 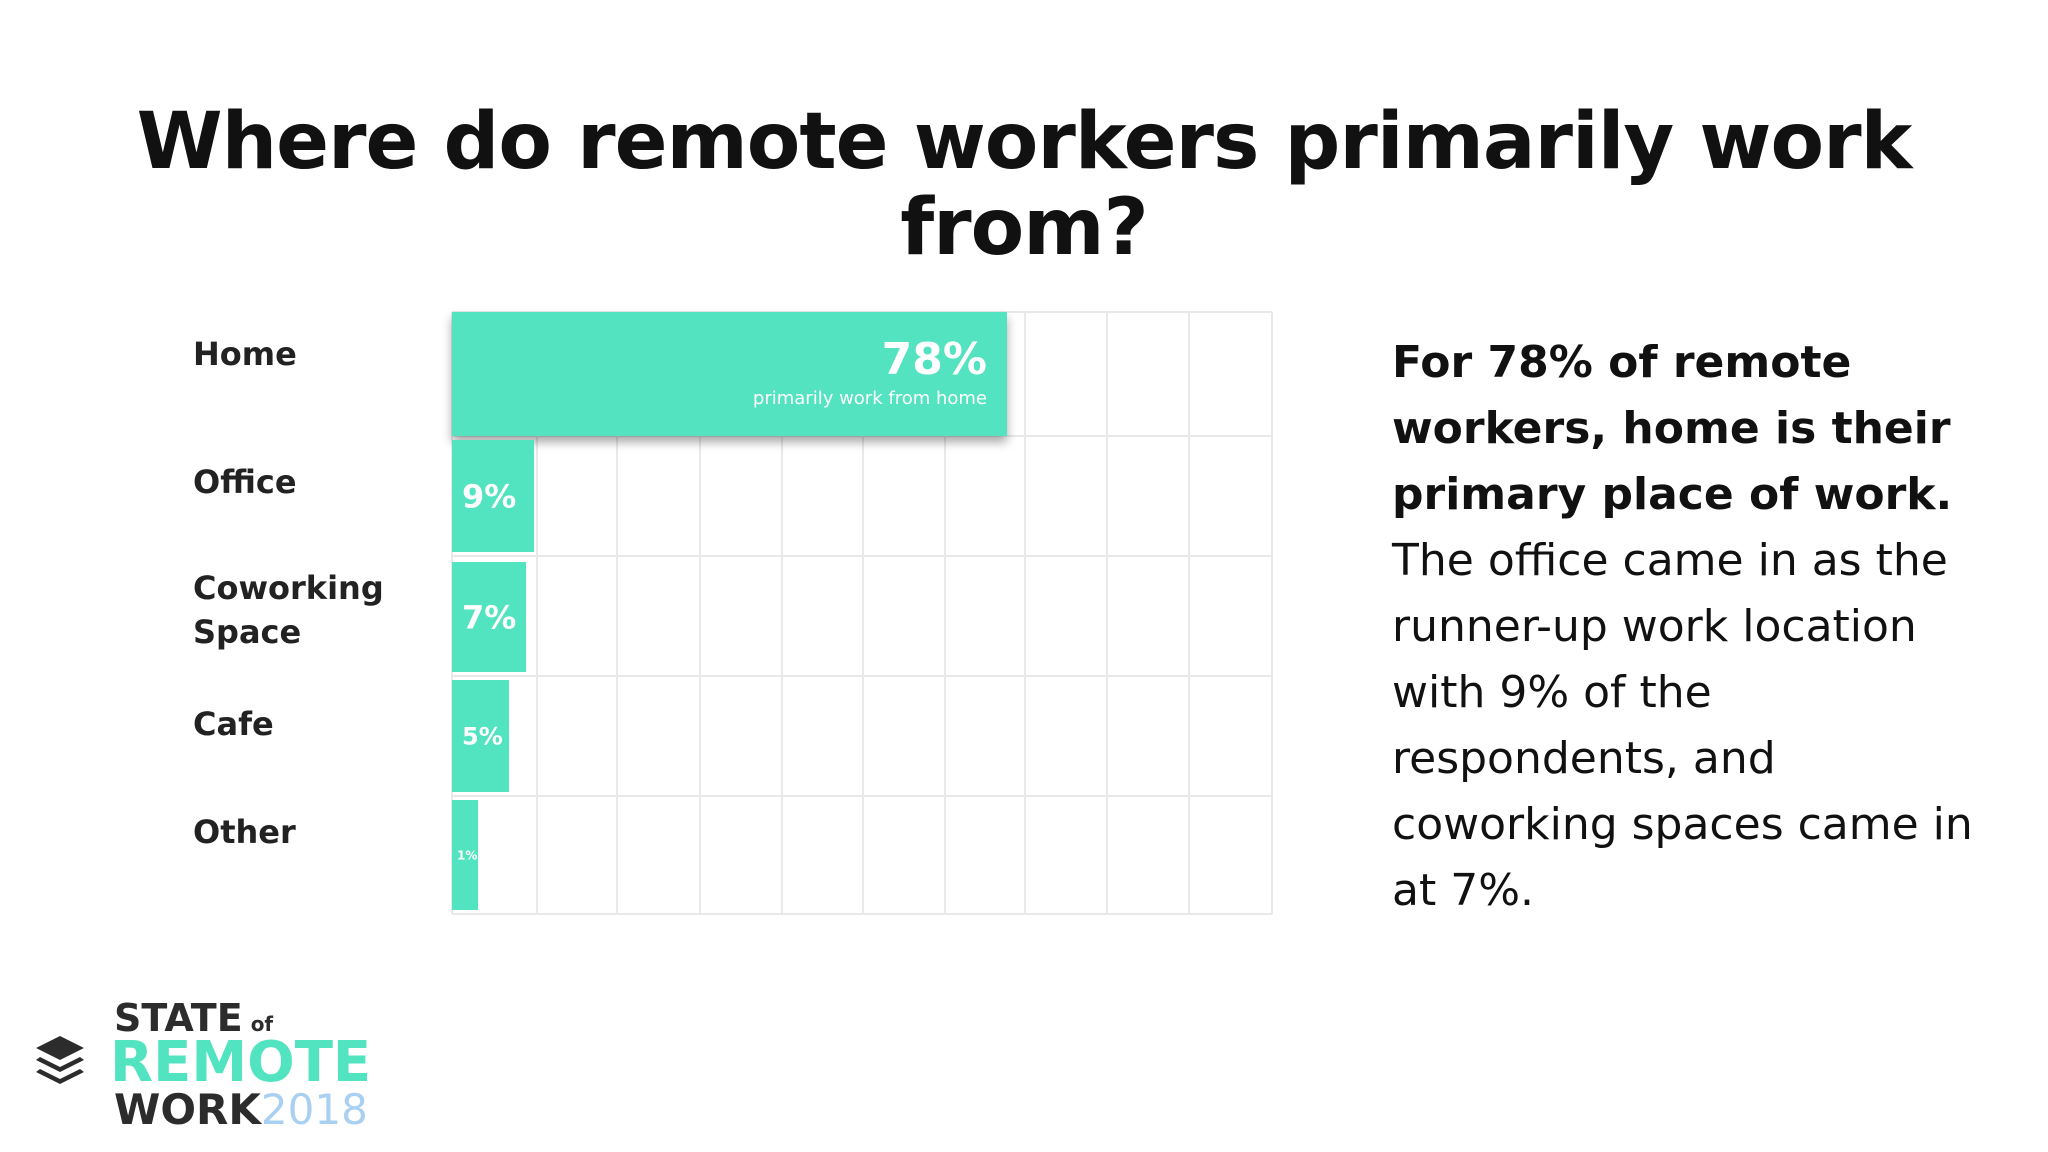 I want to click on bar-annotation-home: primarily work from home, so click(x=870, y=398).